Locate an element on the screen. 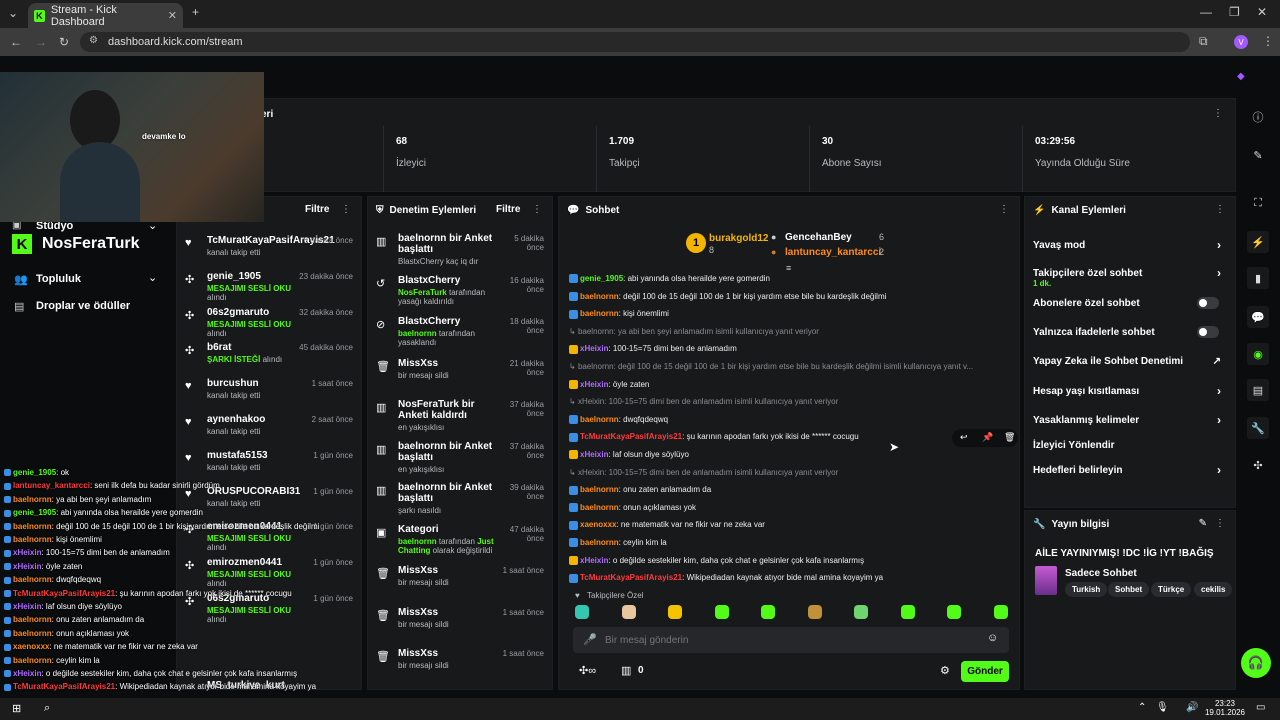 The image size is (1280, 720). tab-close-icon: ✕ is located at coordinates (172, 16).